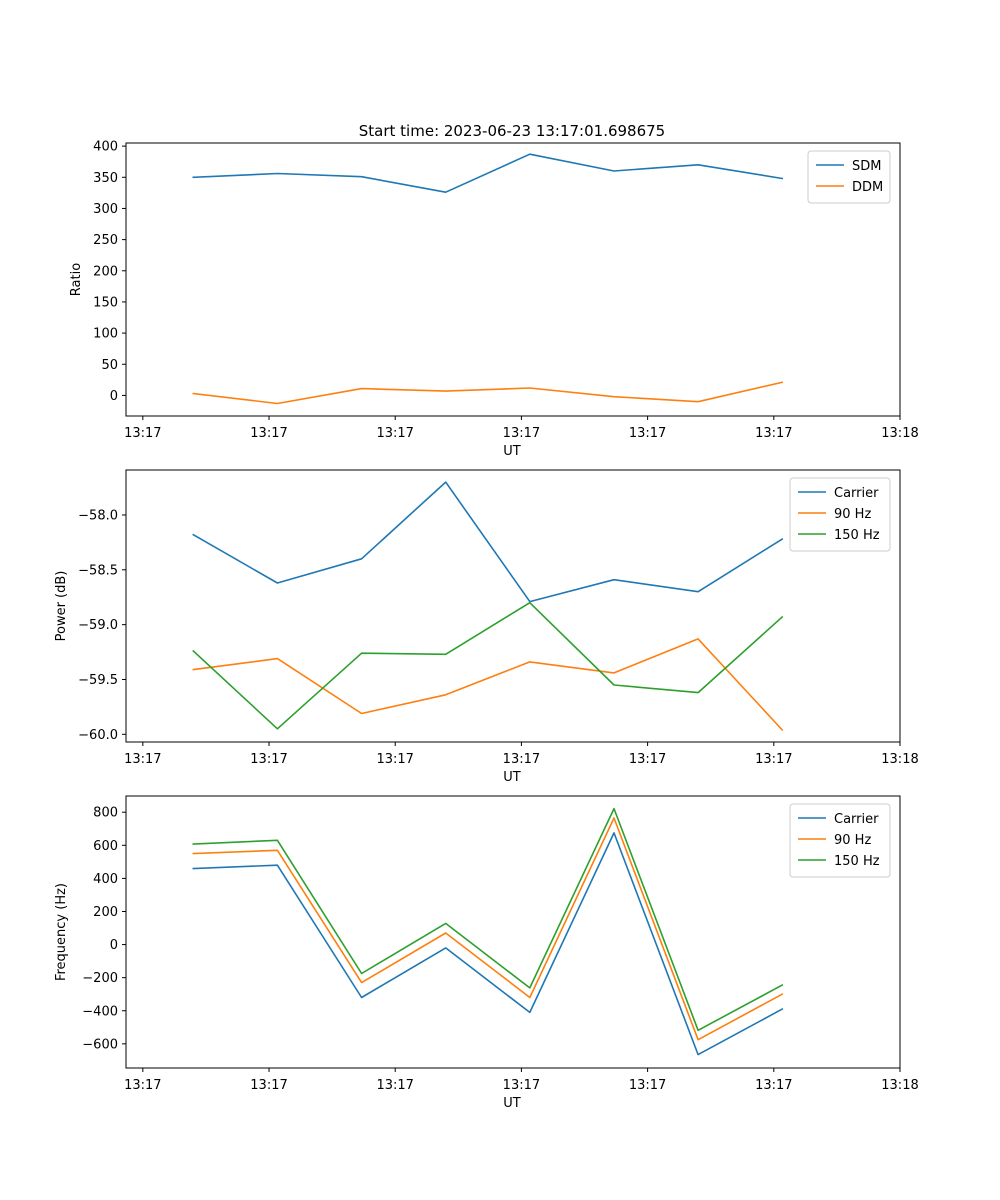 The image size is (1000, 1200). What do you see at coordinates (109, 365) in the screenshot?
I see `y-tick-label: 50` at bounding box center [109, 365].